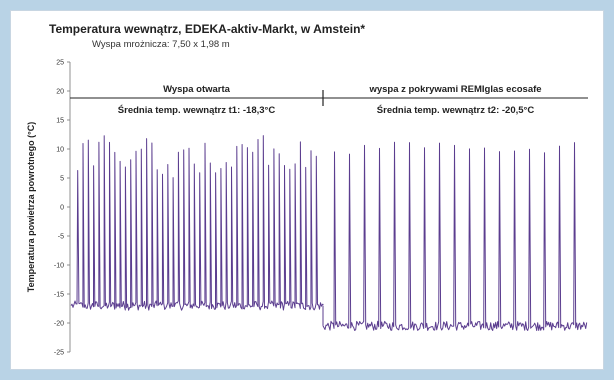  What do you see at coordinates (31, 207) in the screenshot?
I see `y-axis-label: Temperatura powietrza powrotnego (°C)` at bounding box center [31, 207].